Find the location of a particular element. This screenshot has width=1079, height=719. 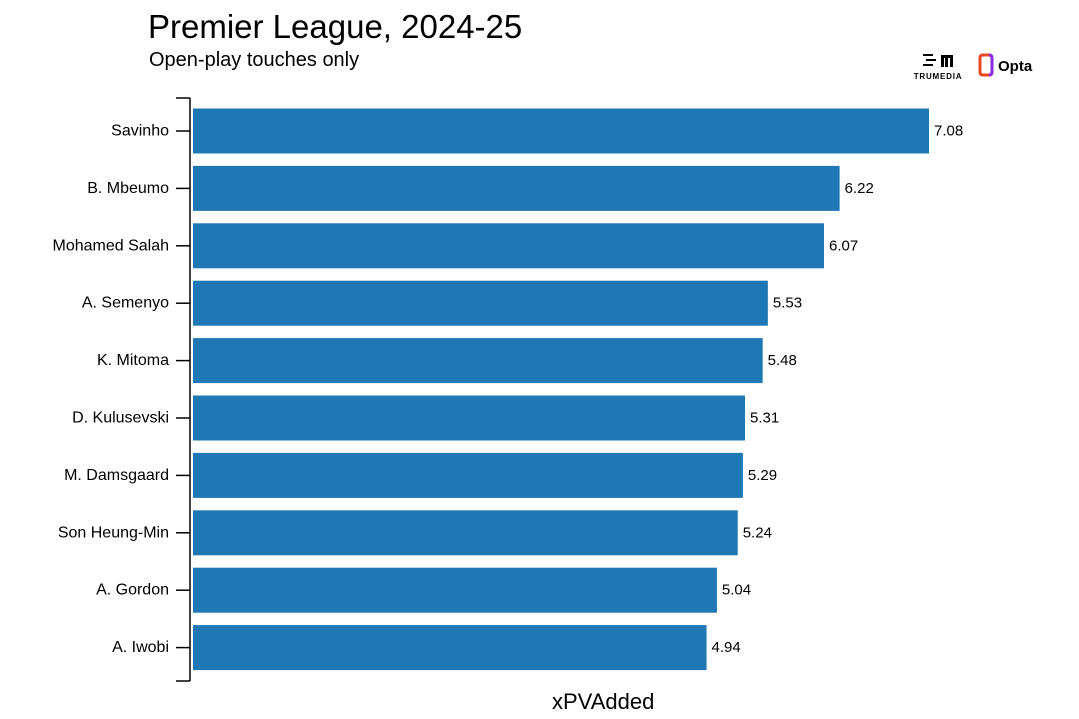

y-axis is located at coordinates (183, 389).